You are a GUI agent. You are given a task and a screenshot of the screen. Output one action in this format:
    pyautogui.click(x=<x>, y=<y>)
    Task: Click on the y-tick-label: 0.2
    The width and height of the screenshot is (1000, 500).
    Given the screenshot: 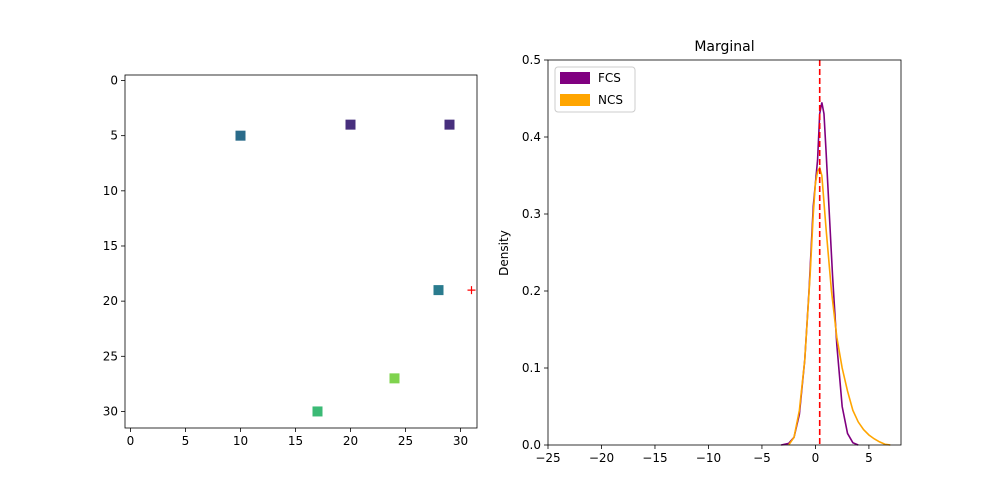 What is the action you would take?
    pyautogui.click(x=531, y=291)
    